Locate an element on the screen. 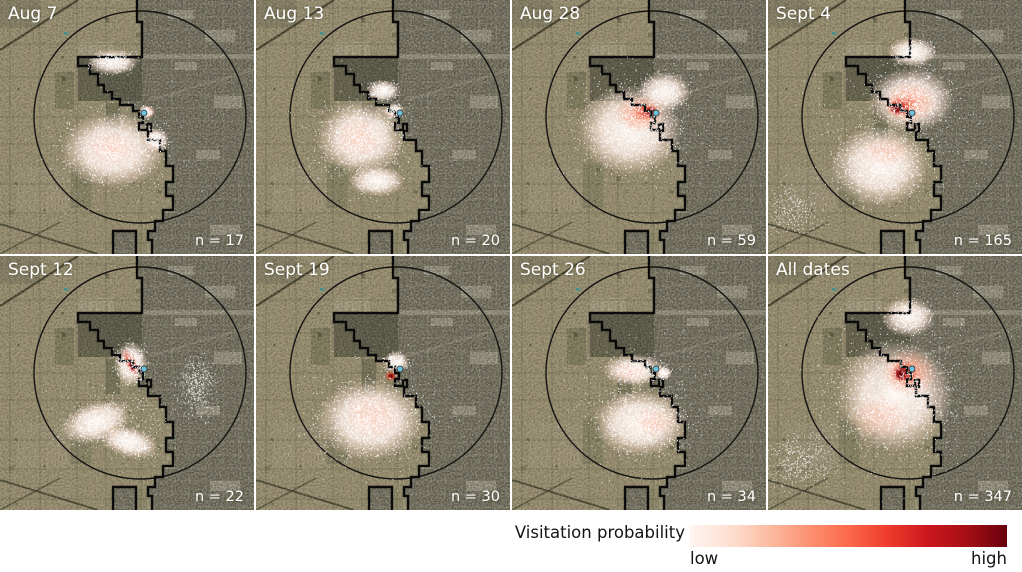 This screenshot has height=572, width=1022. legend-title: Visitation probability is located at coordinates (599, 532).